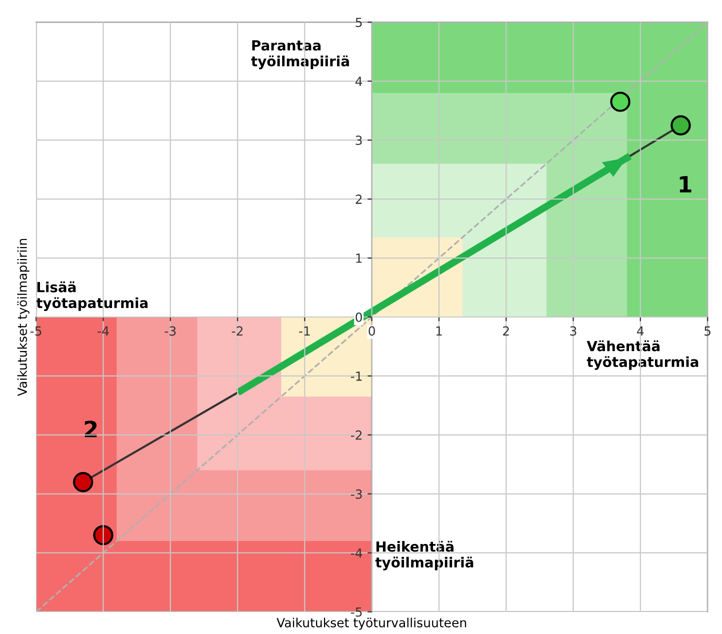 The image size is (722, 634). Describe the element at coordinates (439, 331) in the screenshot. I see `x-tick-label: 1` at that location.